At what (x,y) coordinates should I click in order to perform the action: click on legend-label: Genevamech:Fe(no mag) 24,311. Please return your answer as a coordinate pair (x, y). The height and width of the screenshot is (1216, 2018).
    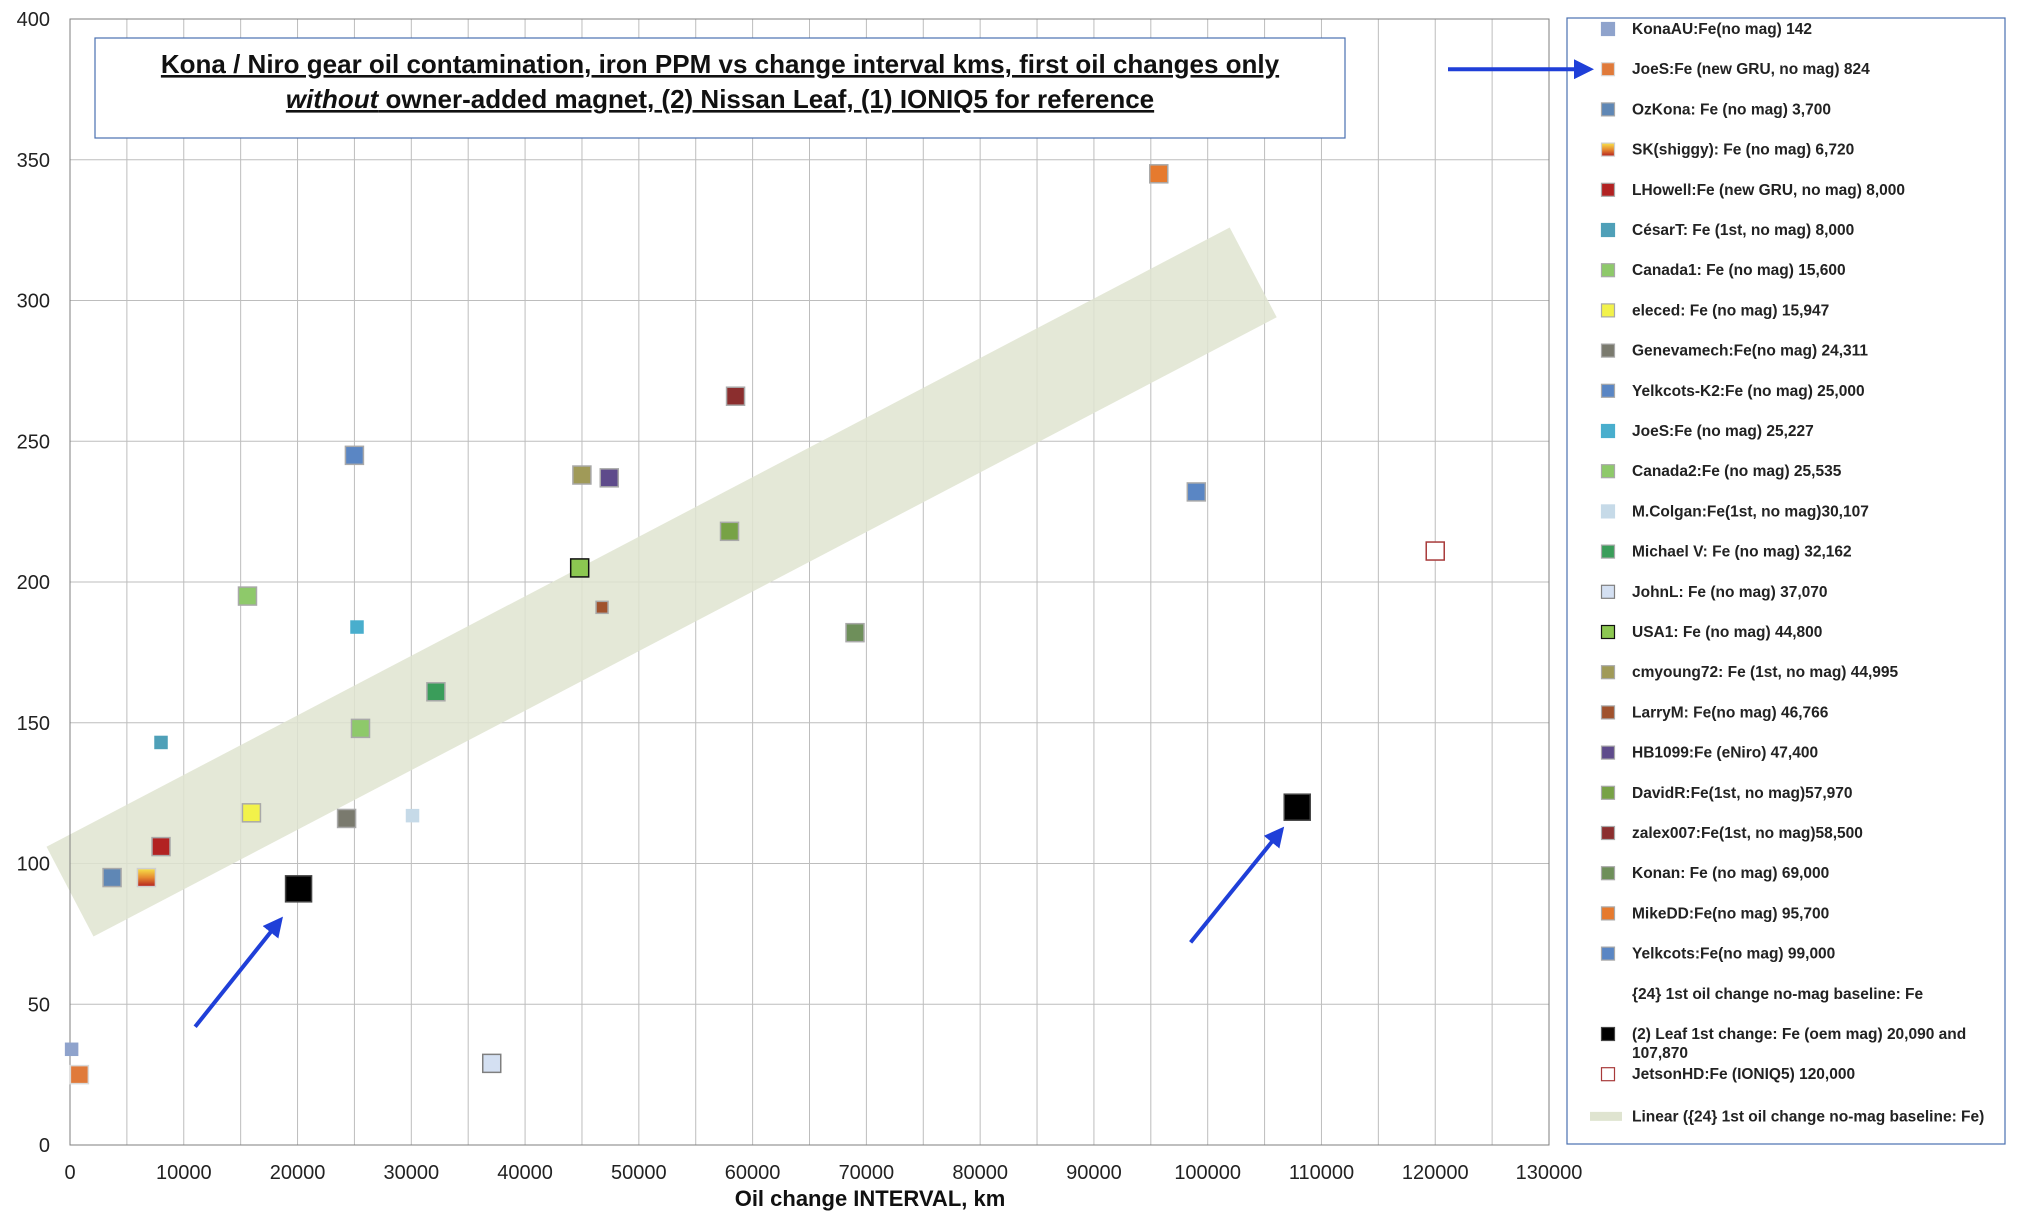
    Looking at the image, I should click on (1750, 351).